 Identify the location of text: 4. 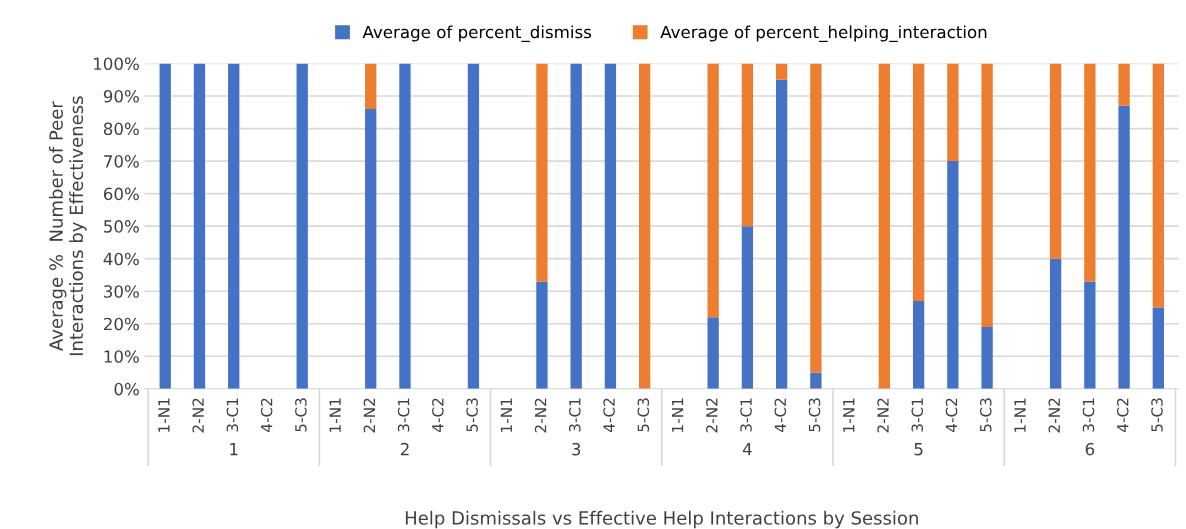
(747, 449).